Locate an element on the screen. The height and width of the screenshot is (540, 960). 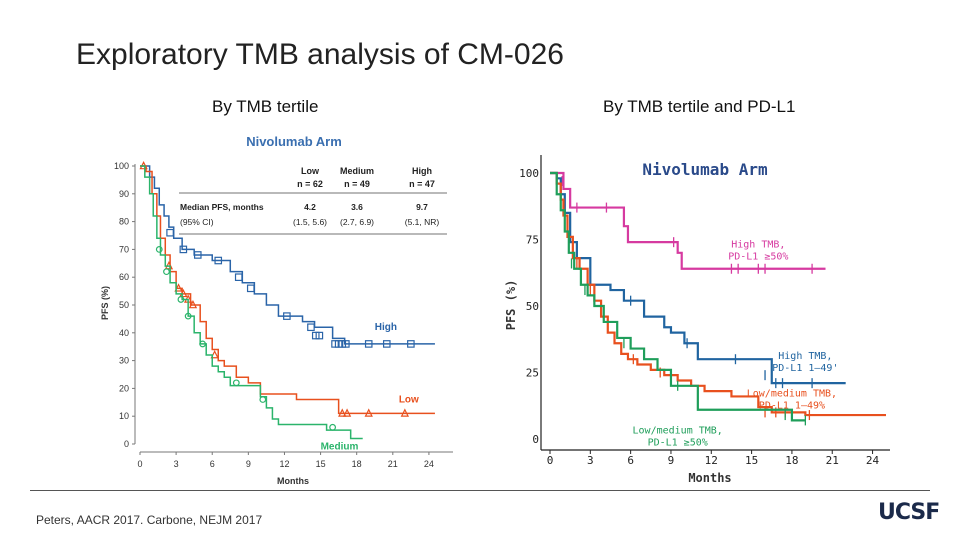
y-tick-label: 90 is located at coordinates (124, 194).